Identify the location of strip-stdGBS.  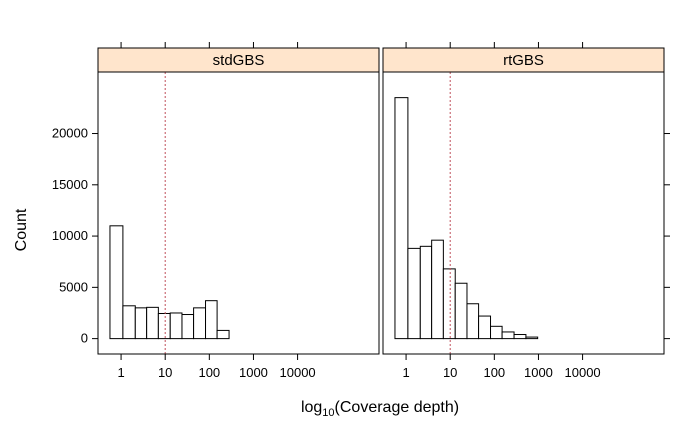
(238, 60).